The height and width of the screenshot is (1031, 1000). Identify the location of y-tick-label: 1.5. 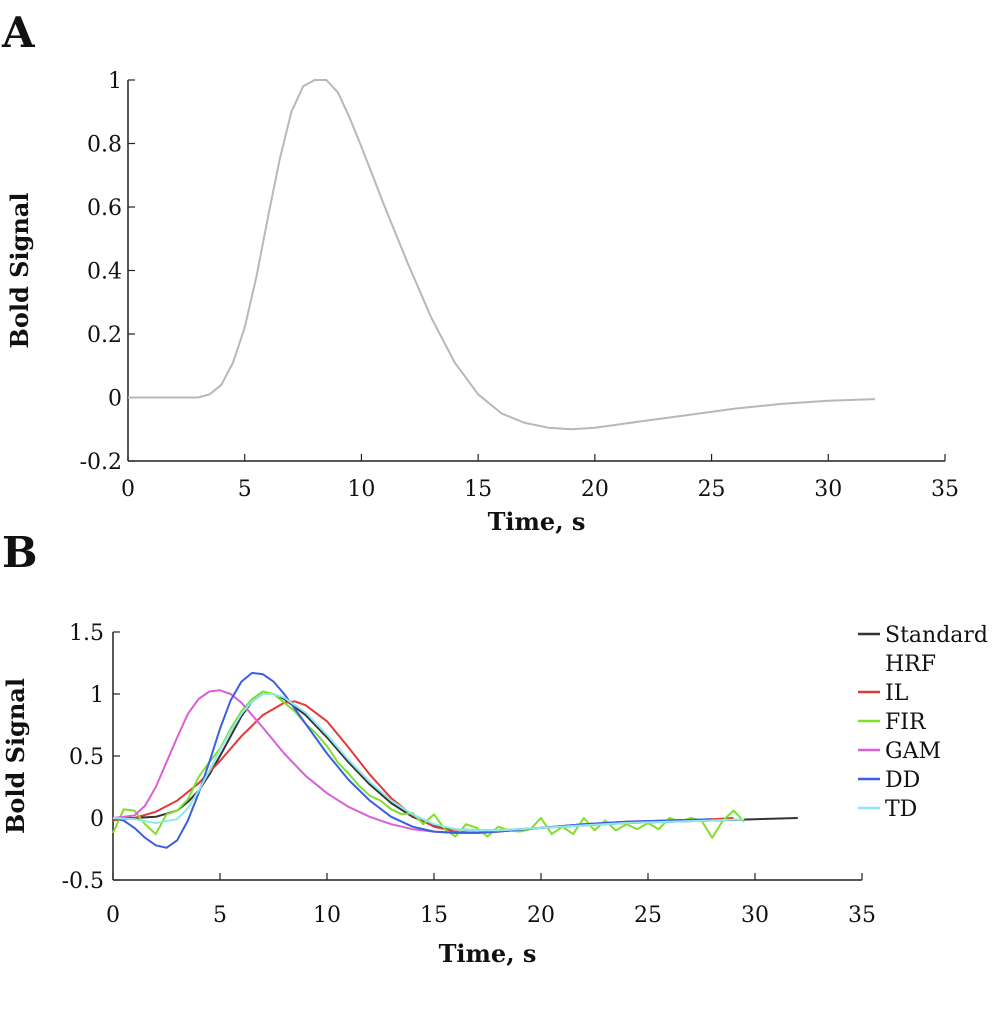
(86, 633).